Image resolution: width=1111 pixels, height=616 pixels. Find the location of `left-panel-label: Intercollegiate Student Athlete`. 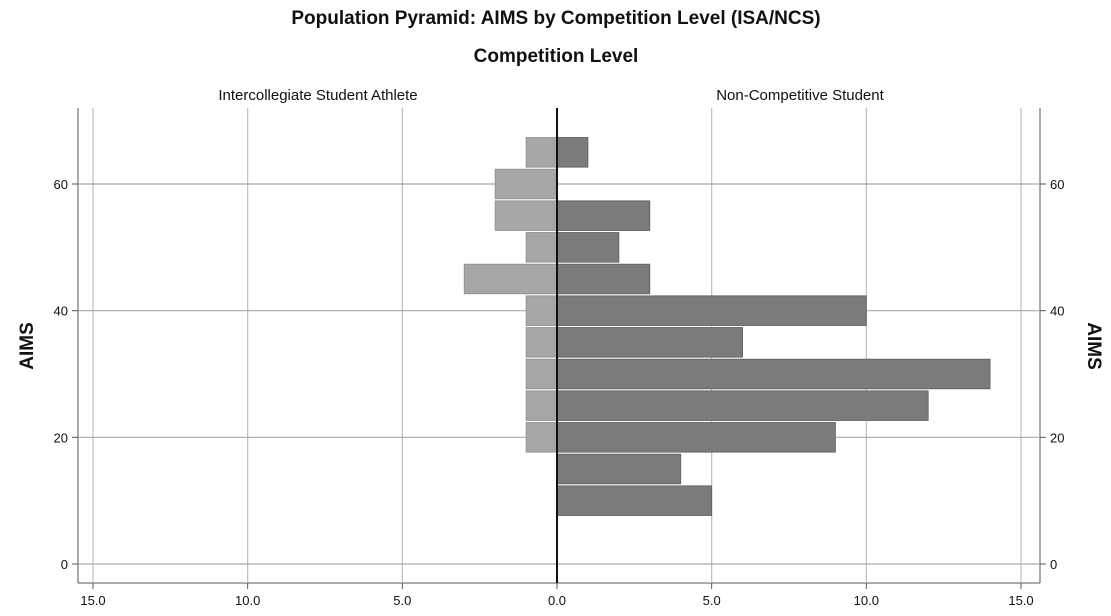

left-panel-label: Intercollegiate Student Athlete is located at coordinates (317, 95).